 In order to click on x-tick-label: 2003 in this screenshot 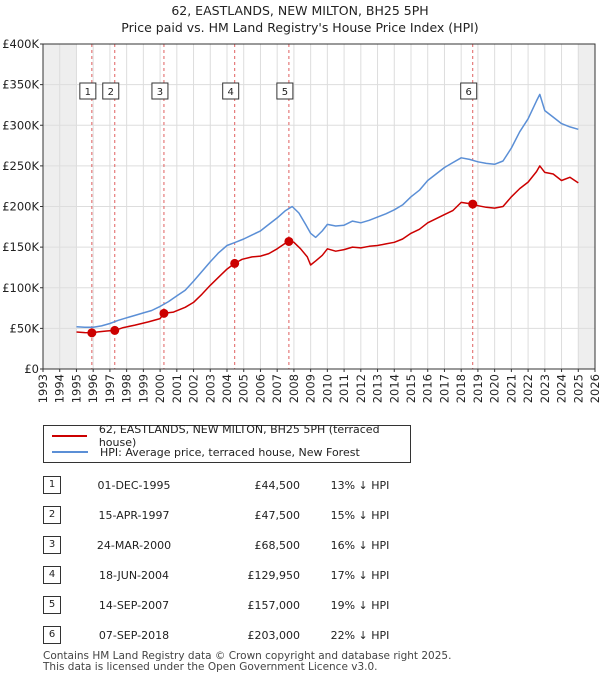, I will do `click(210, 388)`.